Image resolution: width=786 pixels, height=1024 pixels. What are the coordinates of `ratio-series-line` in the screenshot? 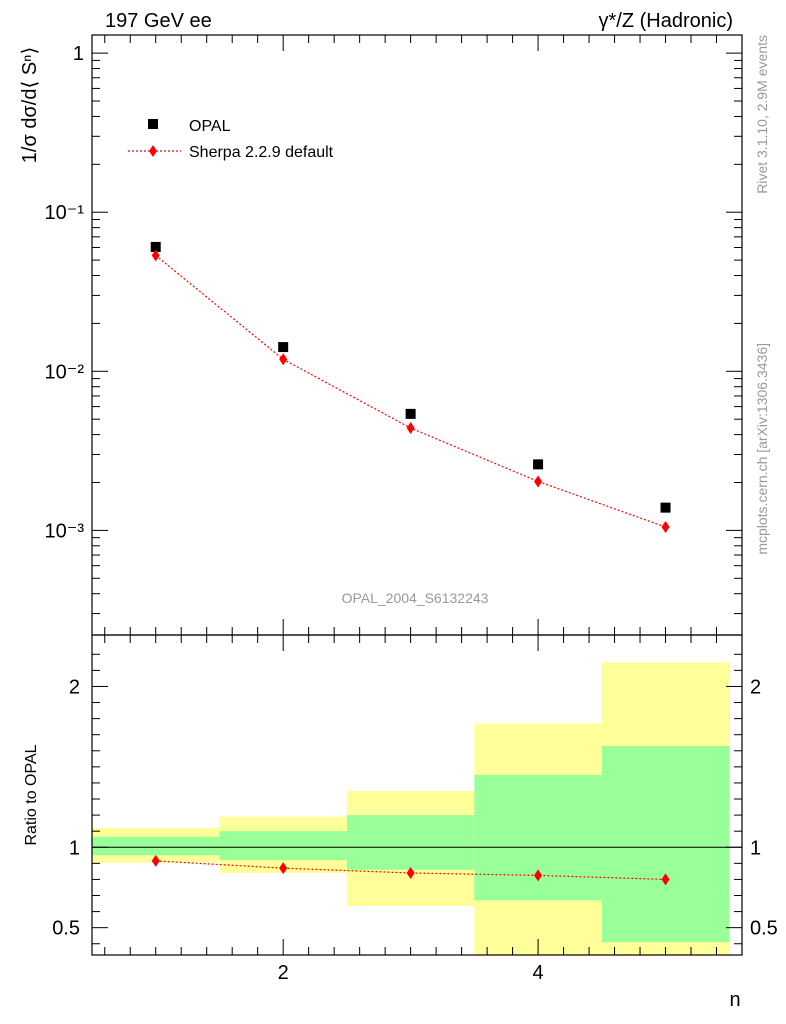 It's located at (410, 870).